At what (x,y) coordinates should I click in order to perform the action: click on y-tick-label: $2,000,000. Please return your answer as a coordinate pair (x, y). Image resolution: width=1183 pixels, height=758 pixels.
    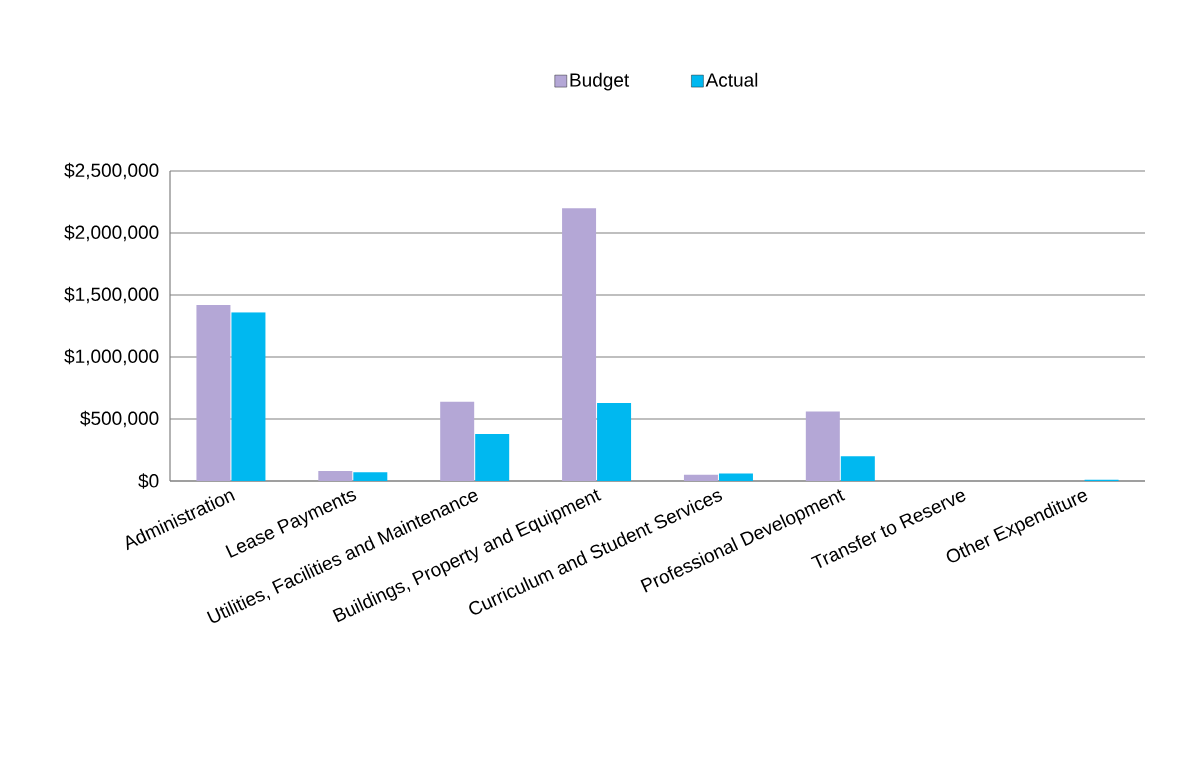
    Looking at the image, I should click on (111, 233).